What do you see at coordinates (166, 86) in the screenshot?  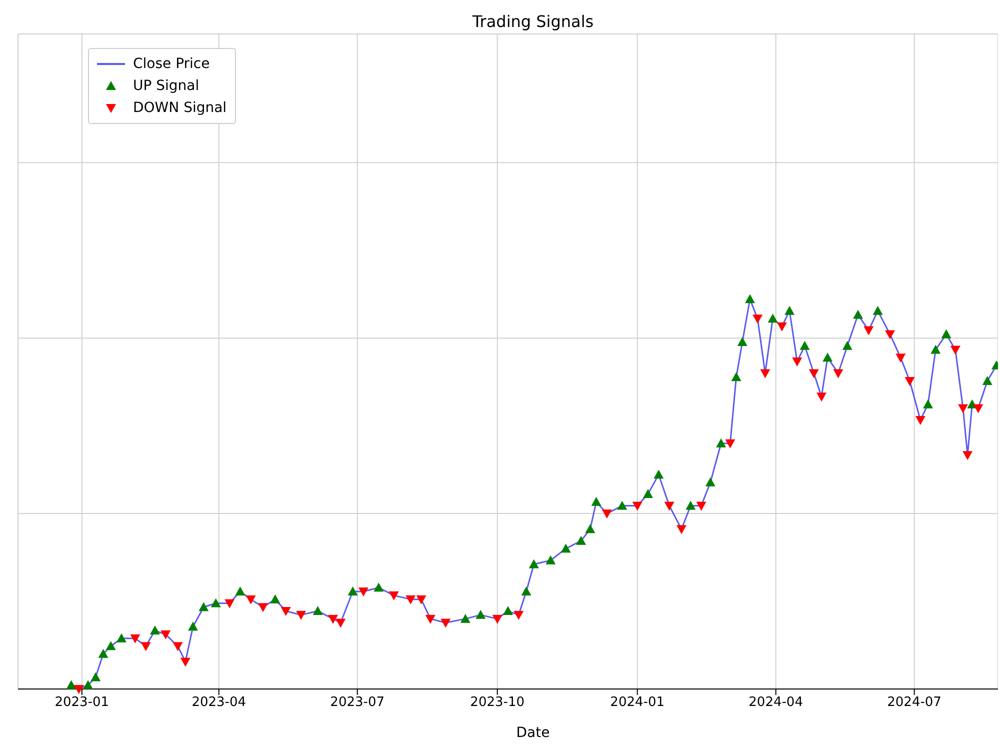 I see `legend-label: UP Signal` at bounding box center [166, 86].